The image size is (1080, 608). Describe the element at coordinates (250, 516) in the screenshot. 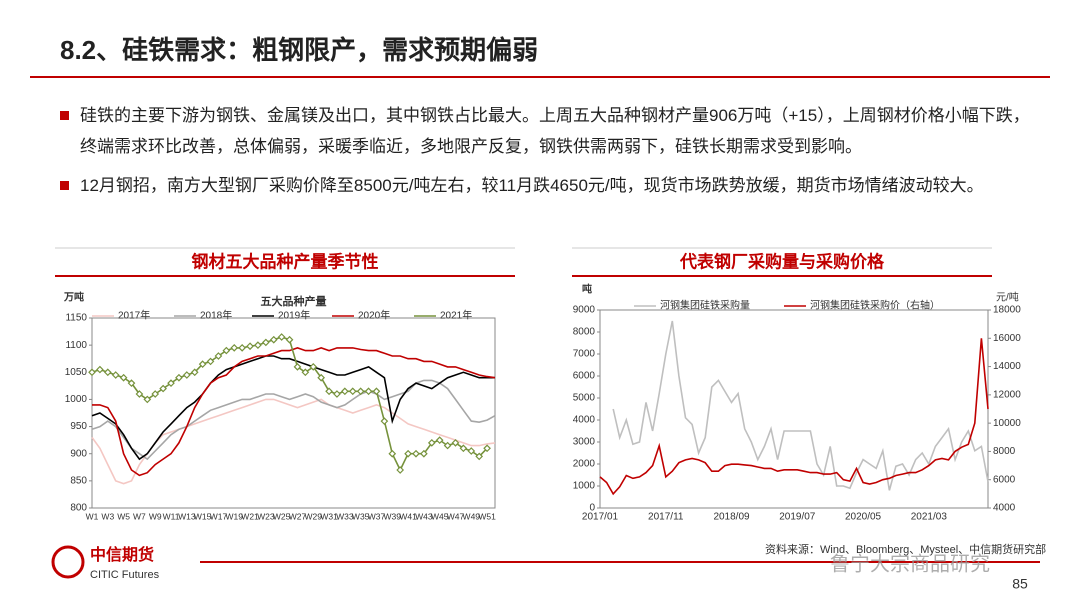

I see `x-tick-label: W21` at that location.